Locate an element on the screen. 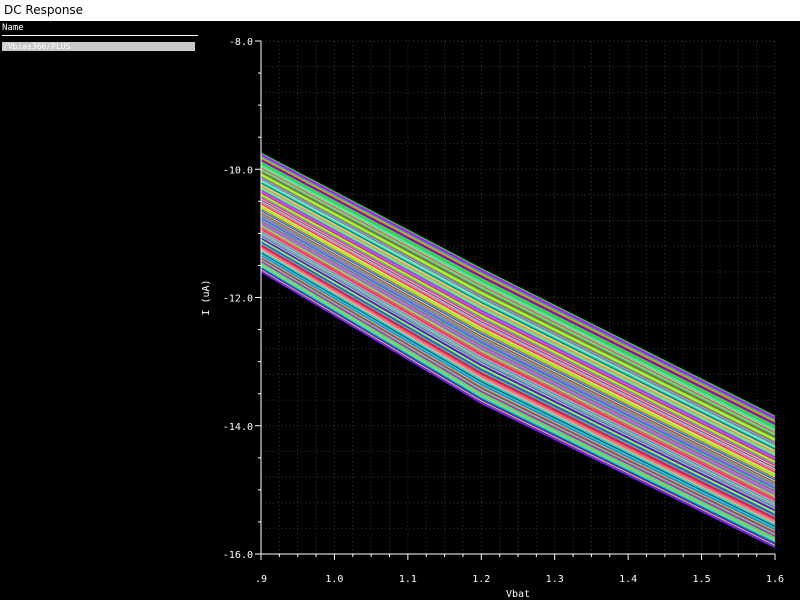  x-tick-label: 1.3 is located at coordinates (555, 579).